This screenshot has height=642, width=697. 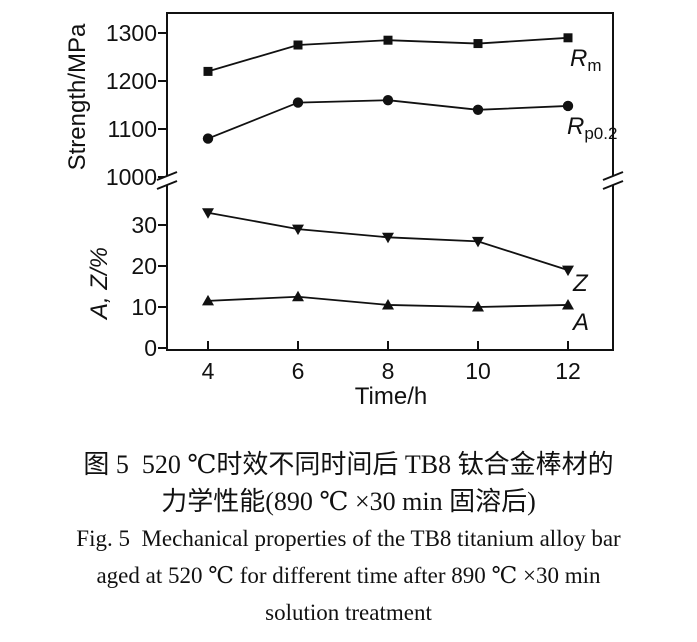 I want to click on series-label-Rm: Rm, so click(x=586, y=60).